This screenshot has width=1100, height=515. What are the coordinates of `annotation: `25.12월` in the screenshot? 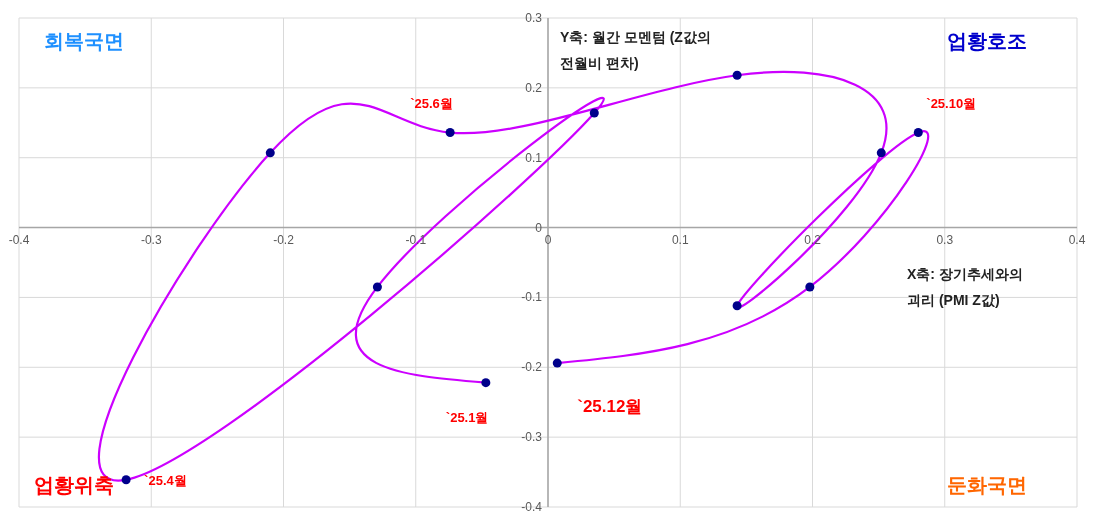 It's located at (610, 407).